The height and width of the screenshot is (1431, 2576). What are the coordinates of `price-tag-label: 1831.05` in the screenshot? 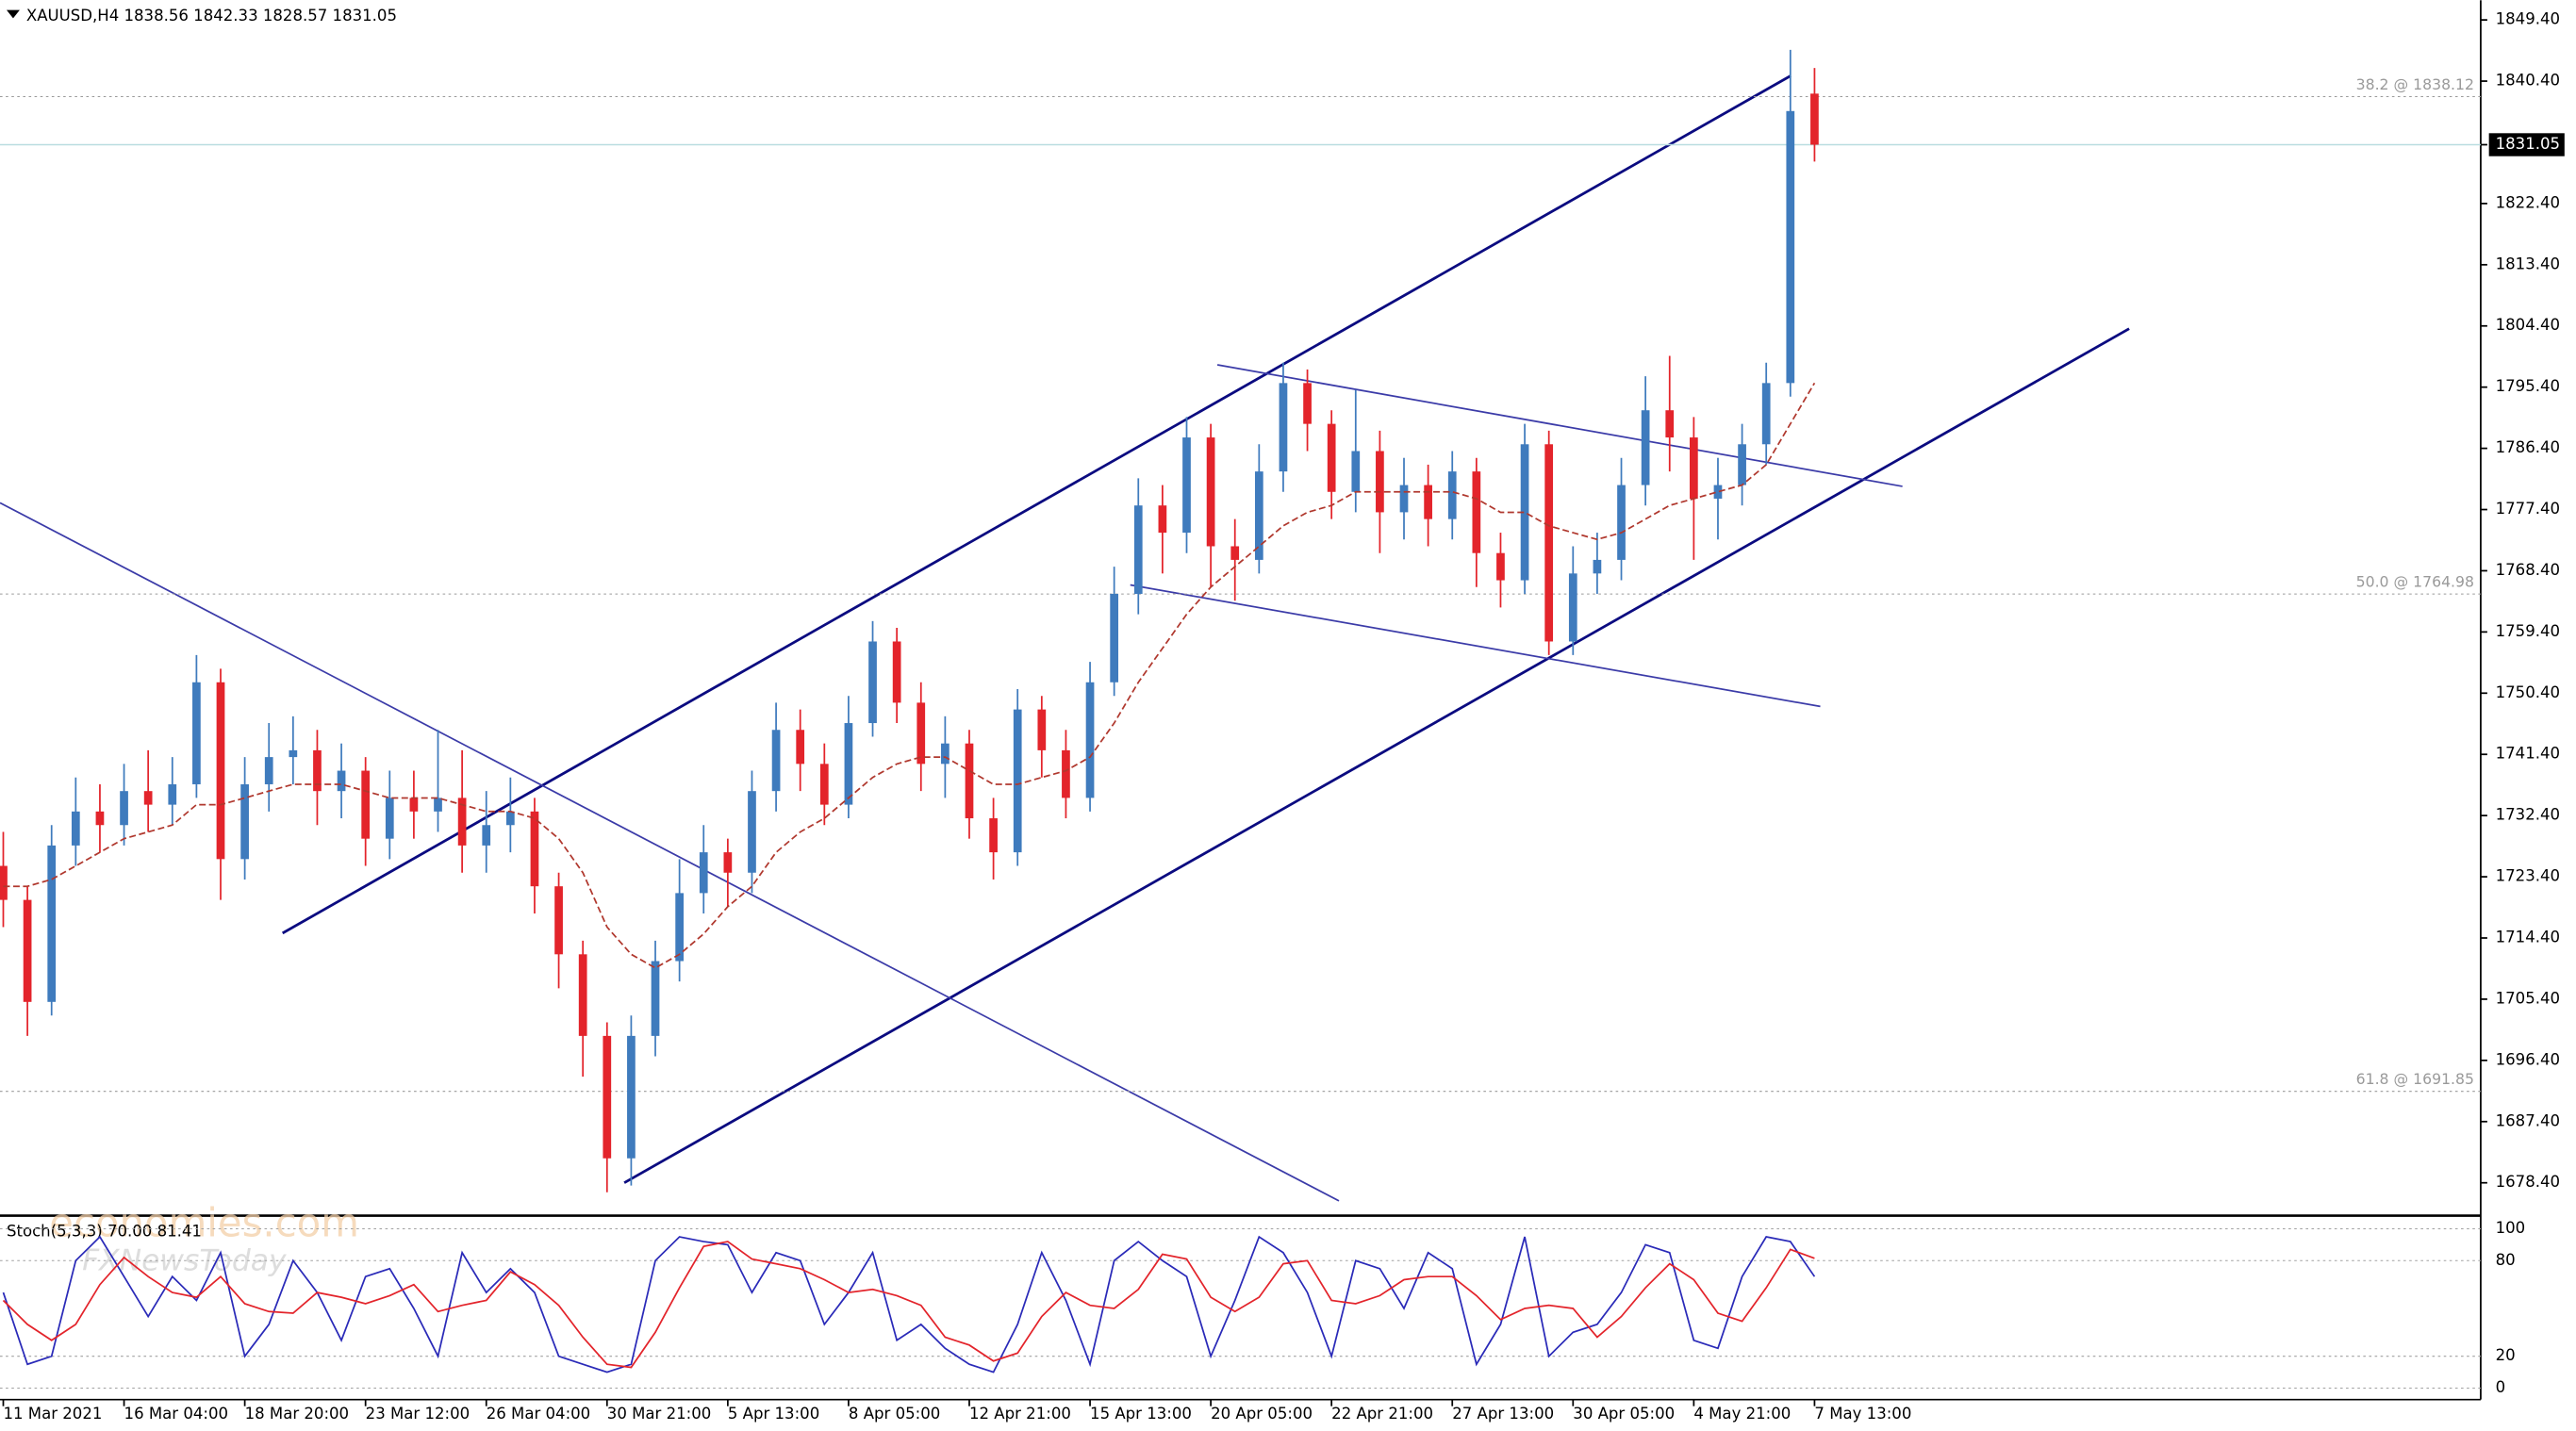 It's located at (2528, 144).